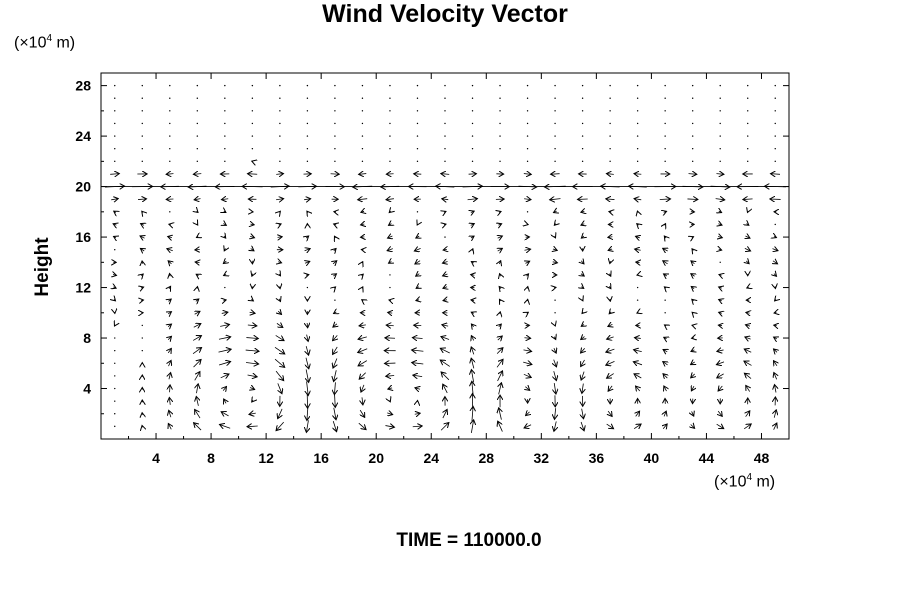  I want to click on x-unit-prefix: (×10, so click(730, 482).